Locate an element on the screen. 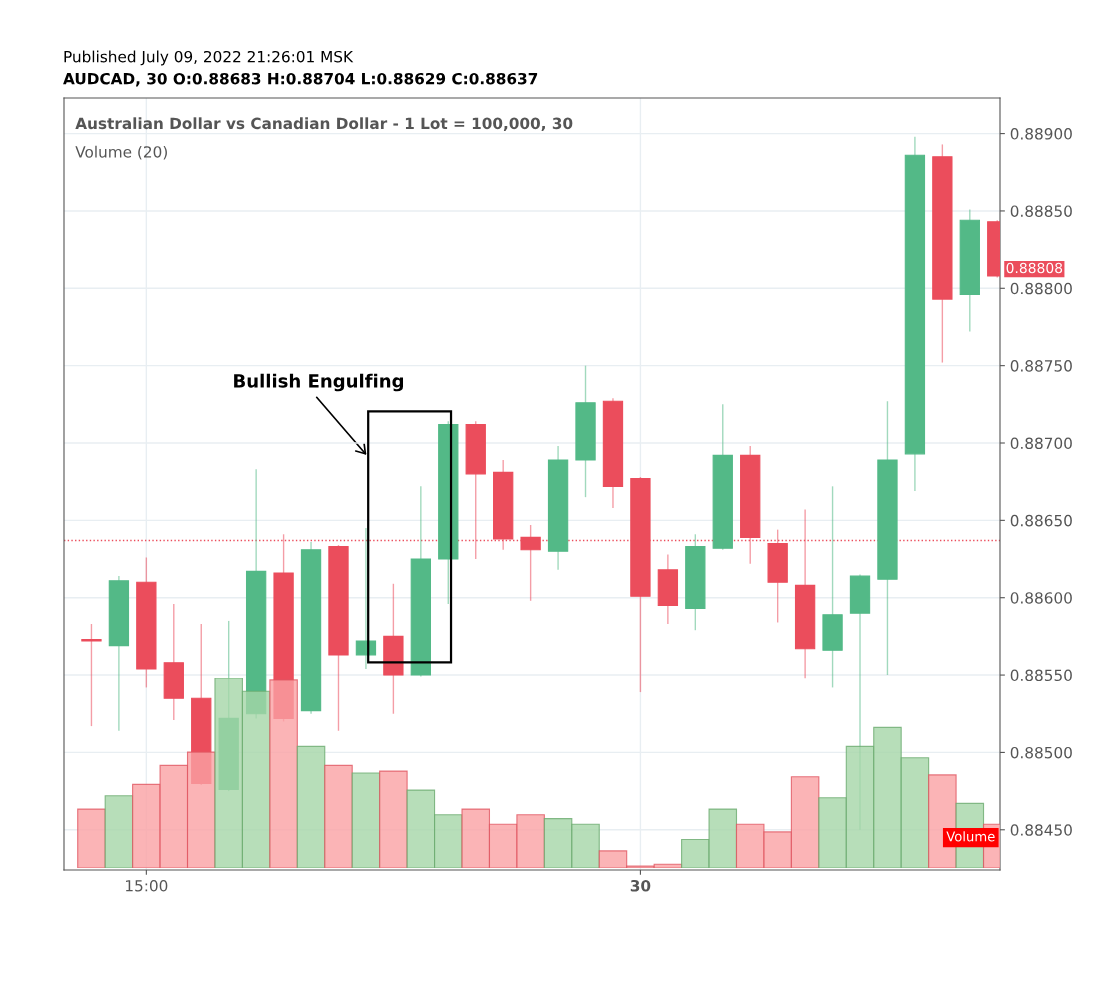  annotation: Australian Dollar vs Canadian Dollar - 1 Lot = 100,000, 30 is located at coordinates (324, 124).